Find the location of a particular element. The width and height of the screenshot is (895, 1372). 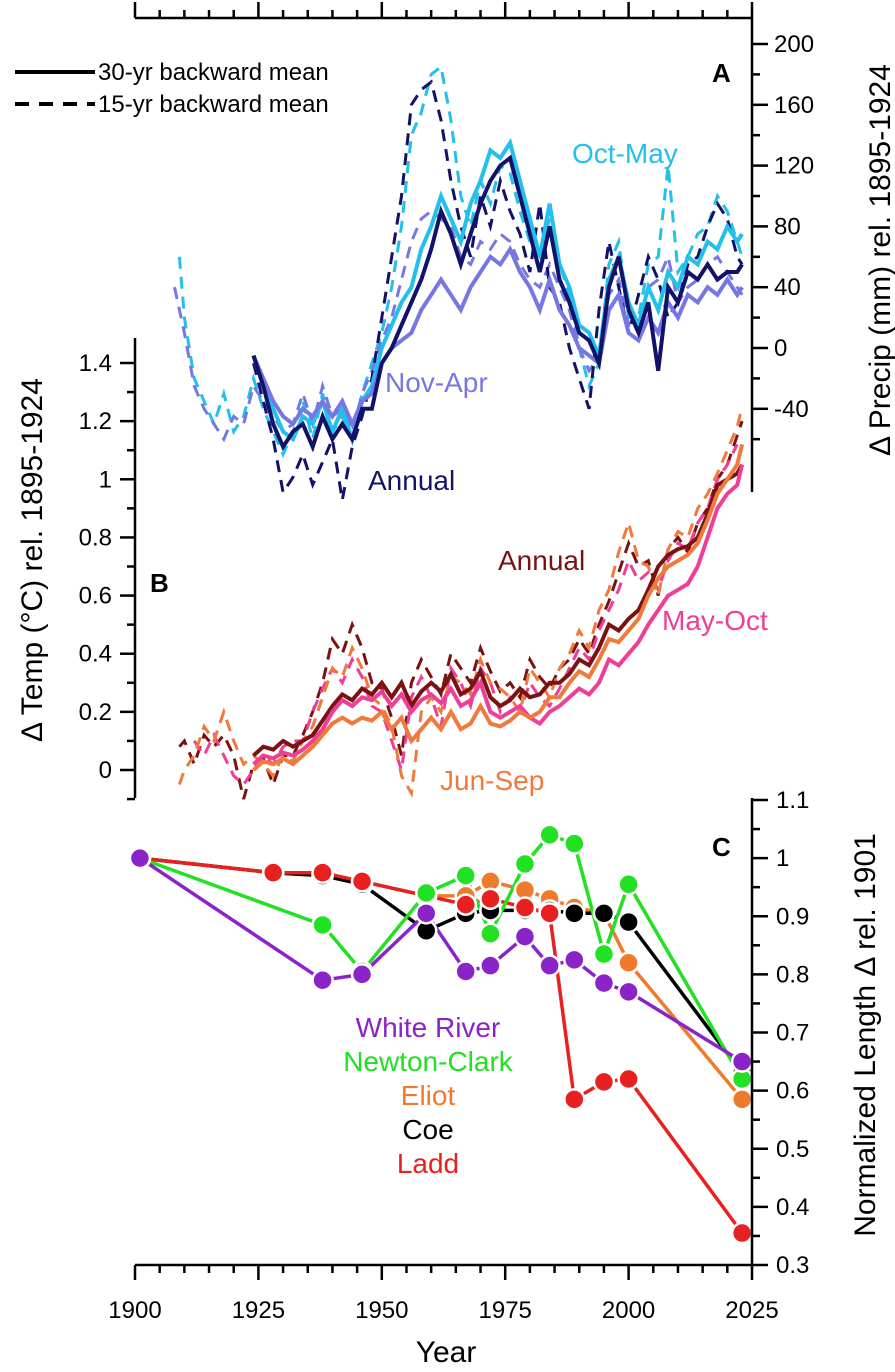

precip-y-tick-label: 40 is located at coordinates (787, 287).